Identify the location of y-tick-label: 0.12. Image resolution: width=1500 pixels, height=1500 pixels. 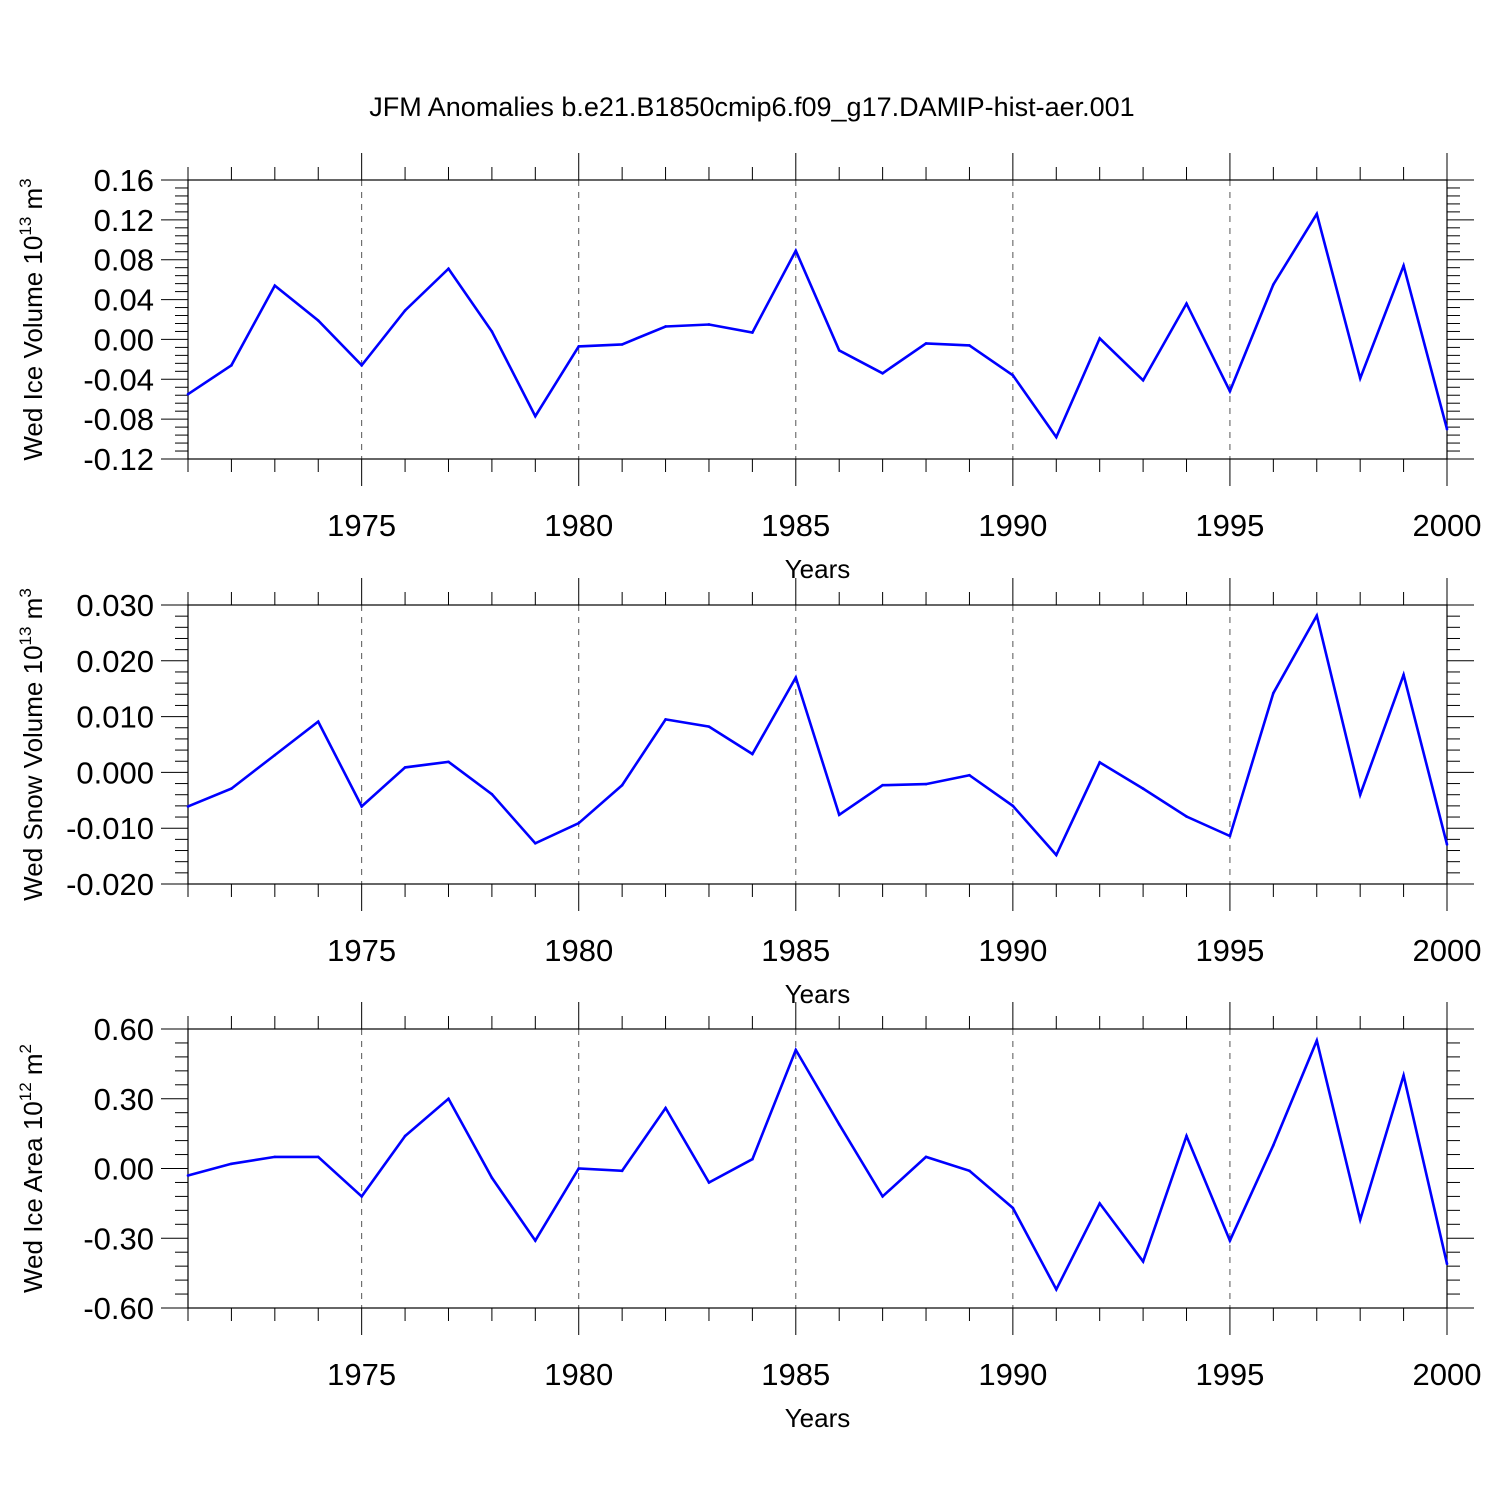
(124, 220).